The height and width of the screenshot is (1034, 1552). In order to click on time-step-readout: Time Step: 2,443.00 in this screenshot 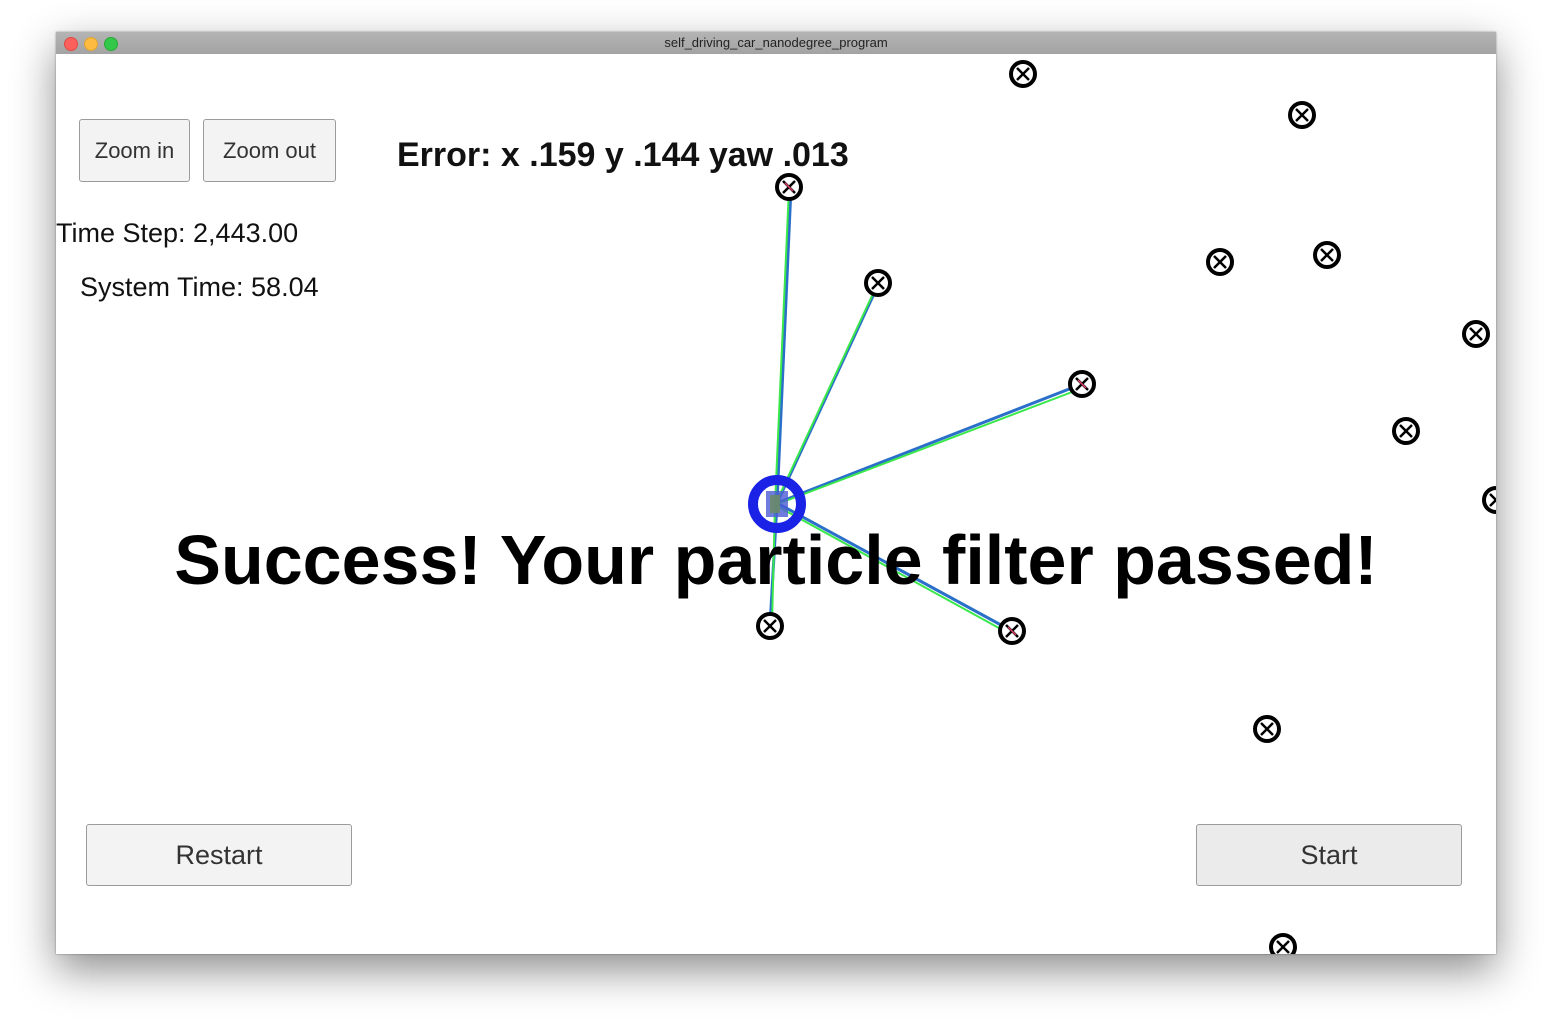, I will do `click(177, 233)`.